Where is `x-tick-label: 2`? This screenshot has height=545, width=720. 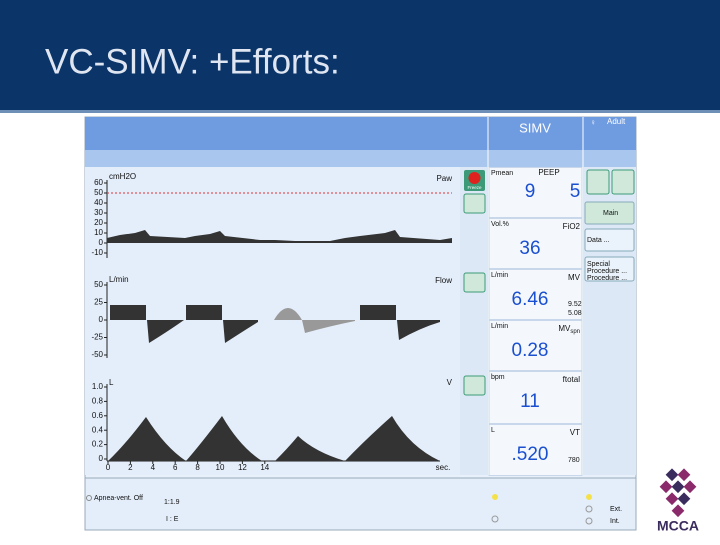
x-tick-label: 2 is located at coordinates (130, 467).